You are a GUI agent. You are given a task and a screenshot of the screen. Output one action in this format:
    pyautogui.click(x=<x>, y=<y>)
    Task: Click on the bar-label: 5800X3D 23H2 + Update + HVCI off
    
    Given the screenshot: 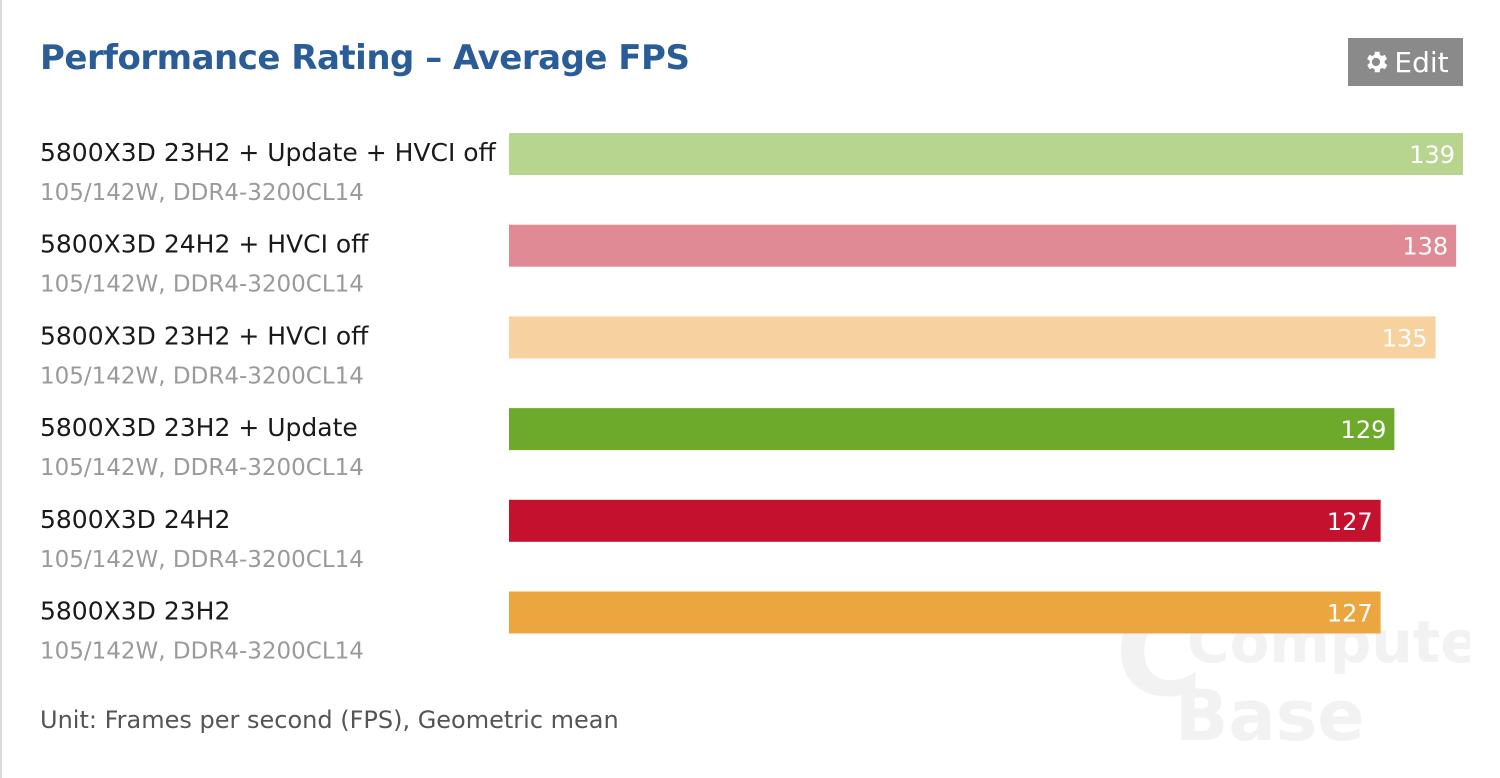 What is the action you would take?
    pyautogui.click(x=268, y=152)
    